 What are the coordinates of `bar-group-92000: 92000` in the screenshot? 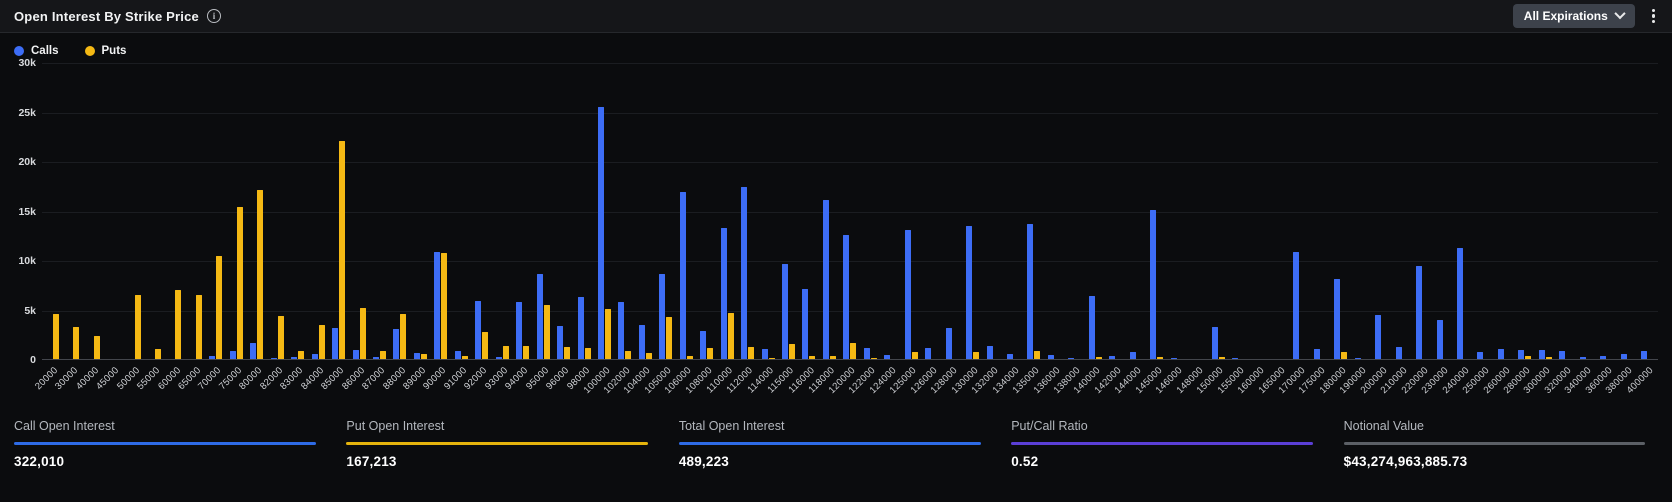 It's located at (477, 227).